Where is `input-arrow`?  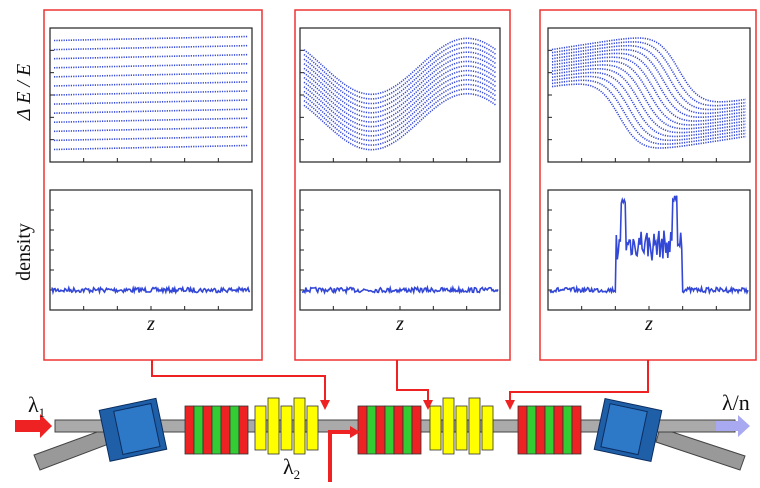 input-arrow is located at coordinates (33, 426).